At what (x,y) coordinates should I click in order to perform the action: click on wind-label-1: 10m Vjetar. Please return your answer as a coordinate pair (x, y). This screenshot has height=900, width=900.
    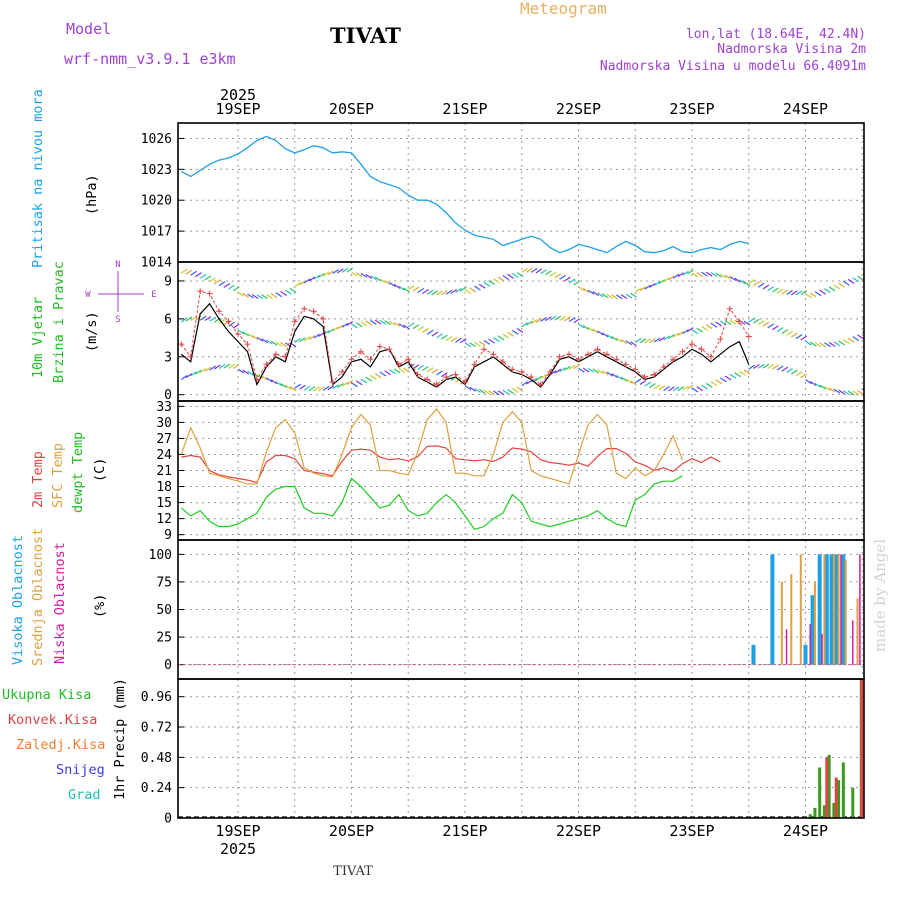
    Looking at the image, I should click on (38, 337).